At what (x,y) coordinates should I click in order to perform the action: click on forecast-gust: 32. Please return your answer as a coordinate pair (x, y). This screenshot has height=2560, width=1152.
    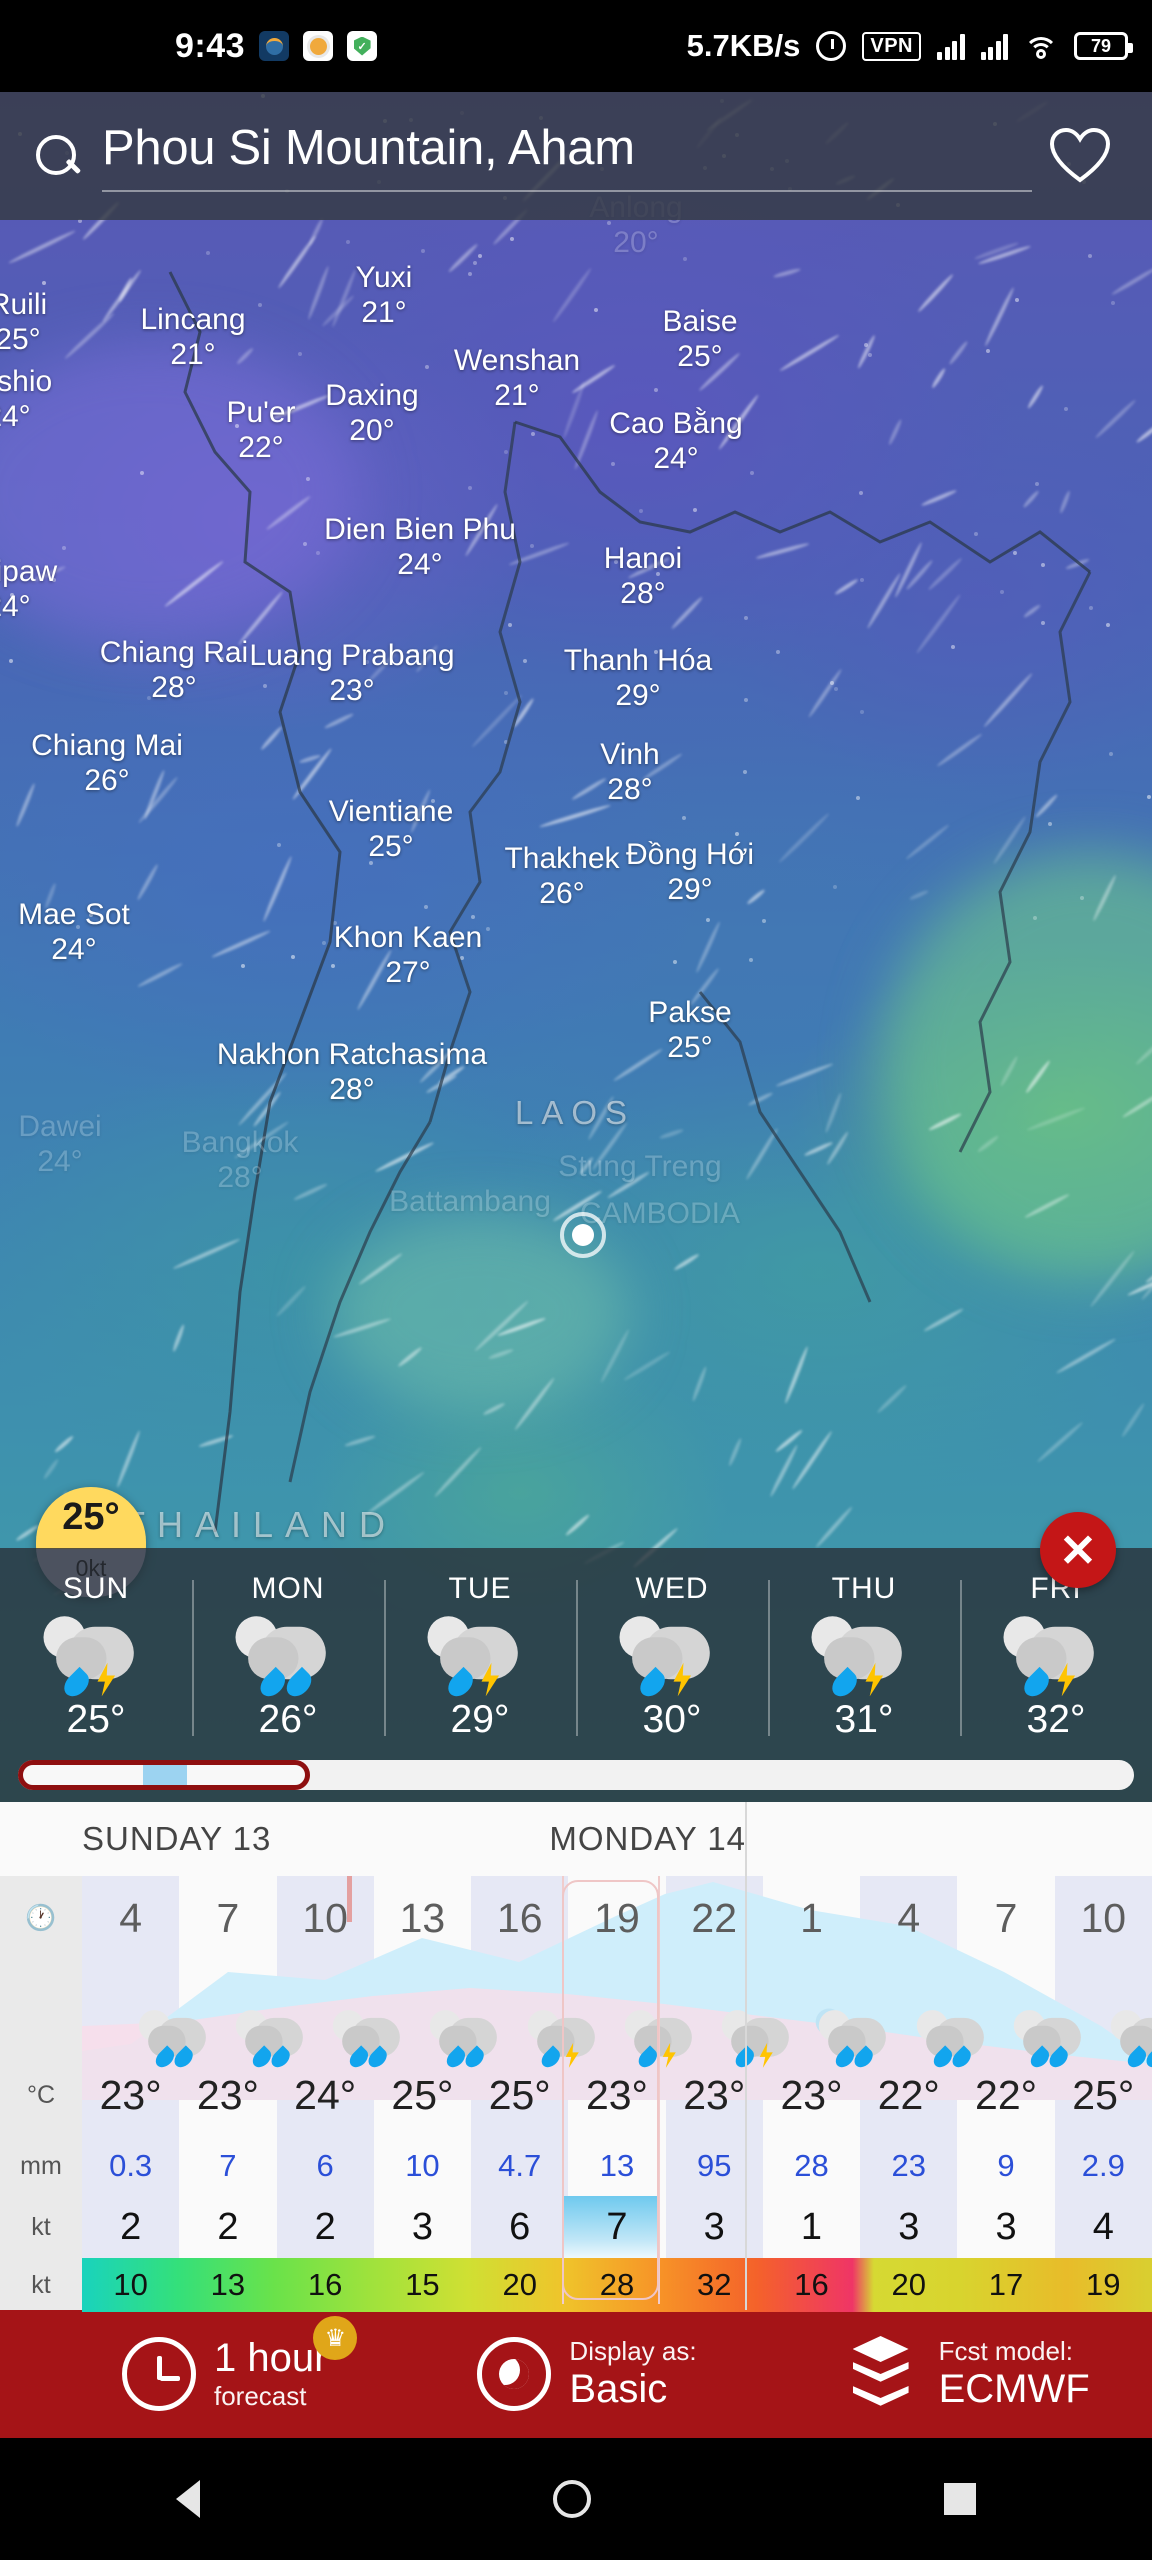
    Looking at the image, I should click on (714, 2284).